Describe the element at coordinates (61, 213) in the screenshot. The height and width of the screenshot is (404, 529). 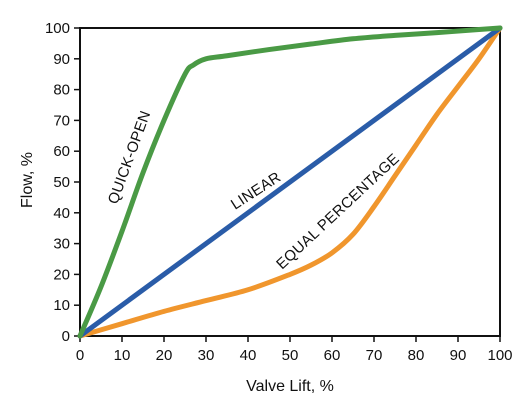
I see `y-tick-label: 40` at that location.